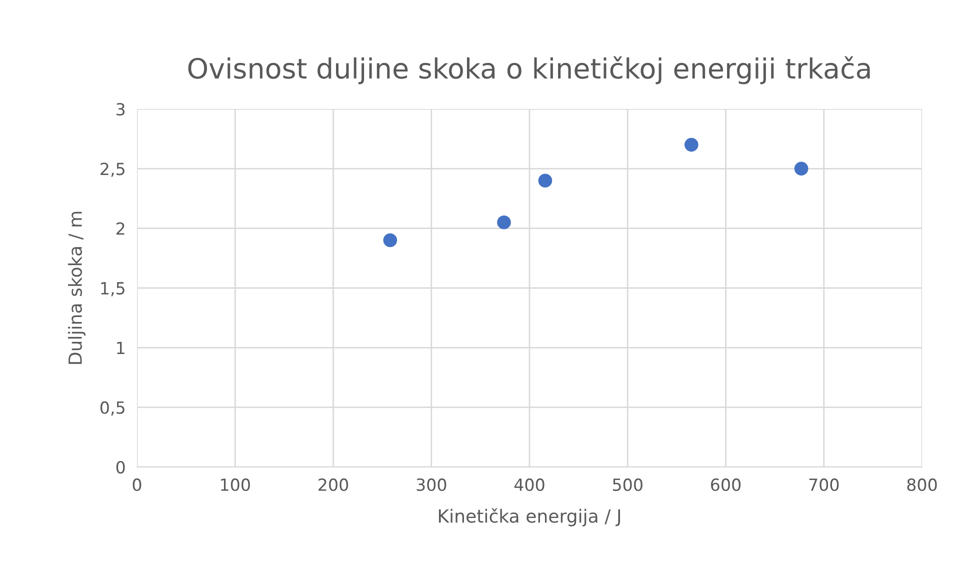 The image size is (957, 580). I want to click on x-tick-label: 0, so click(137, 485).